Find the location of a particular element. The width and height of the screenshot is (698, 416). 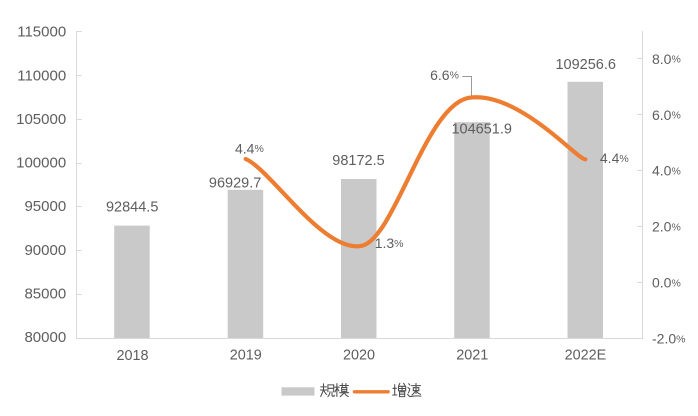

svg-text: 0.0% is located at coordinates (666, 283).